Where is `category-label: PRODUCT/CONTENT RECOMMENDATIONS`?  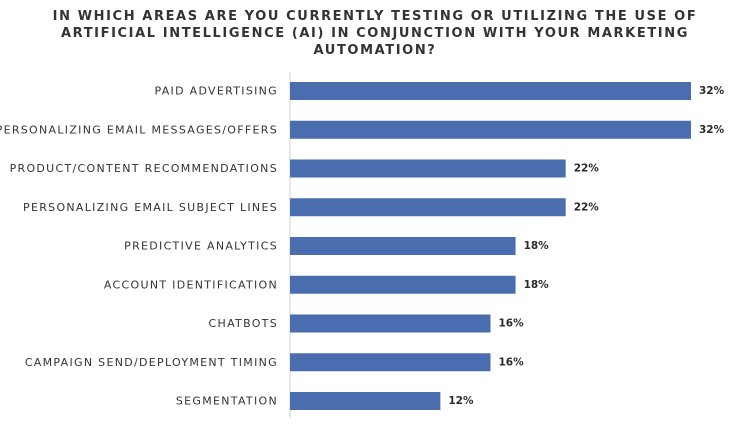 category-label: PRODUCT/CONTENT RECOMMENDATIONS is located at coordinates (144, 168).